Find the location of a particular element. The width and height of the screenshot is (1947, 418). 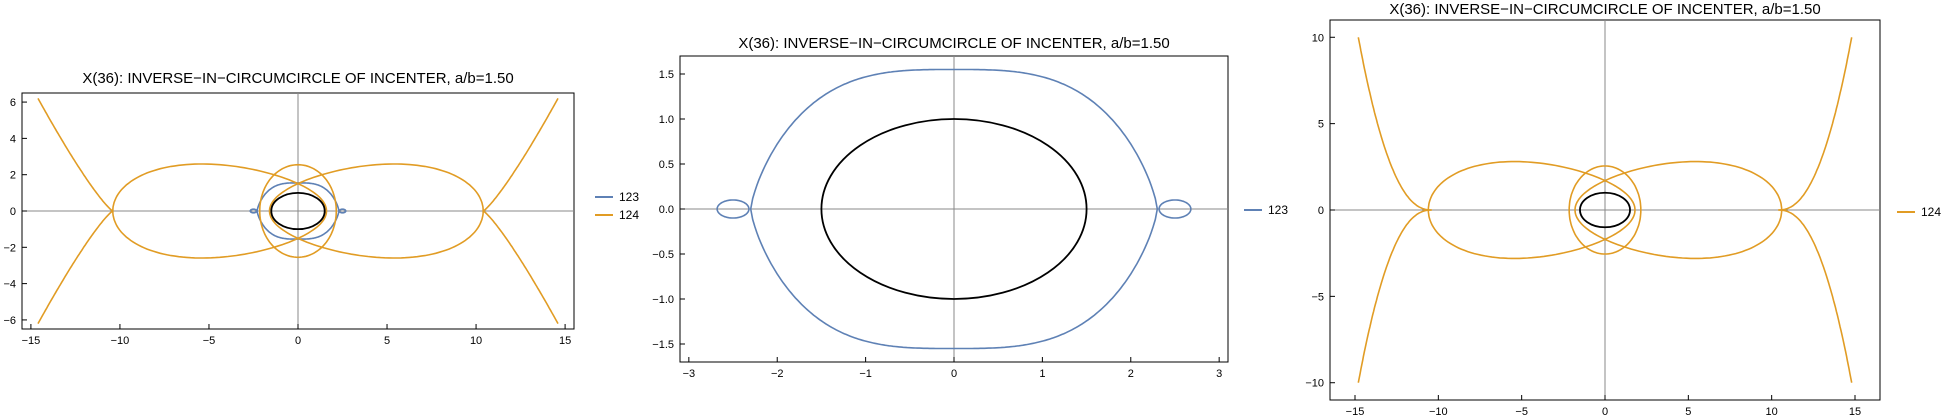

y-tick-label: −1.0 is located at coordinates (663, 300).